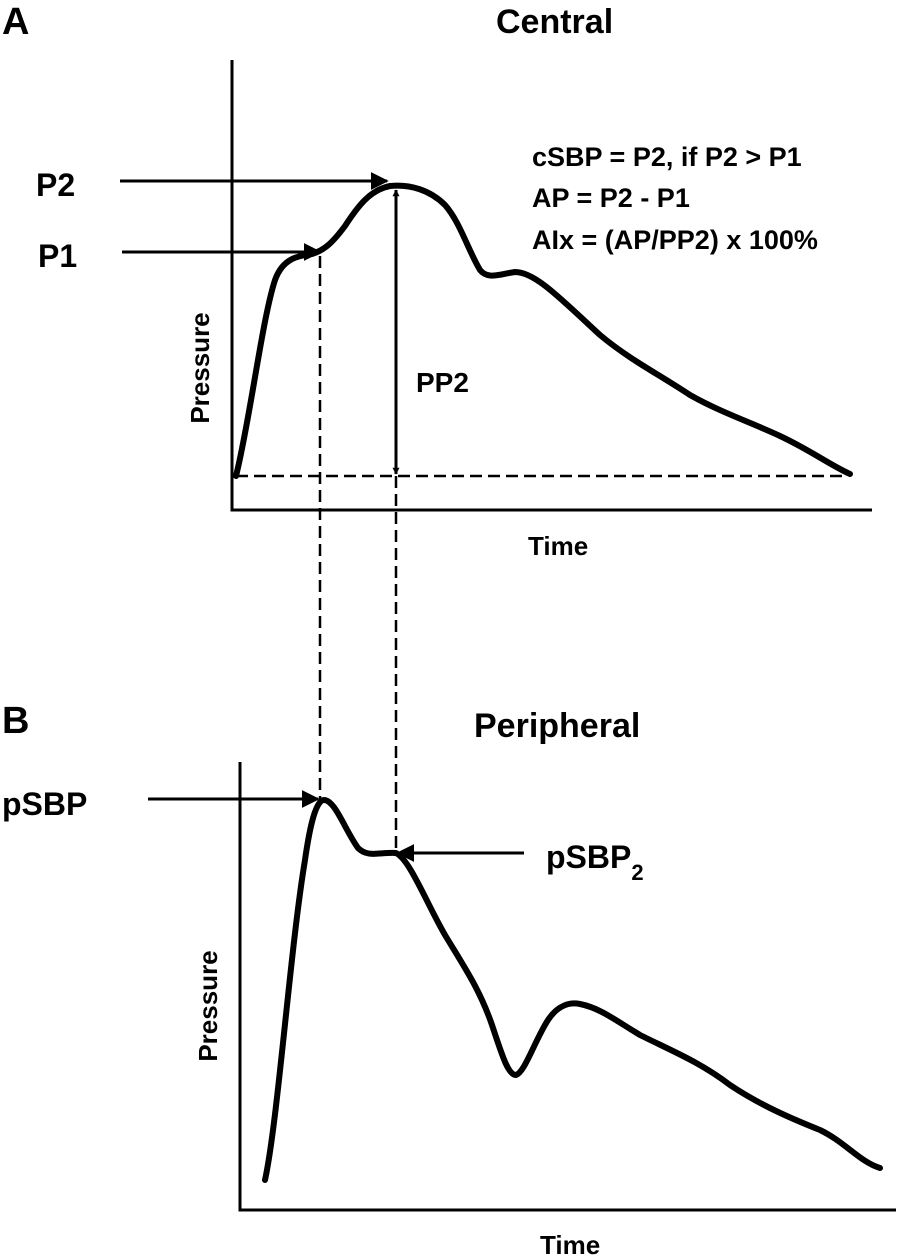 This screenshot has height=1258, width=916. I want to click on p1-label: P1, so click(57, 256).